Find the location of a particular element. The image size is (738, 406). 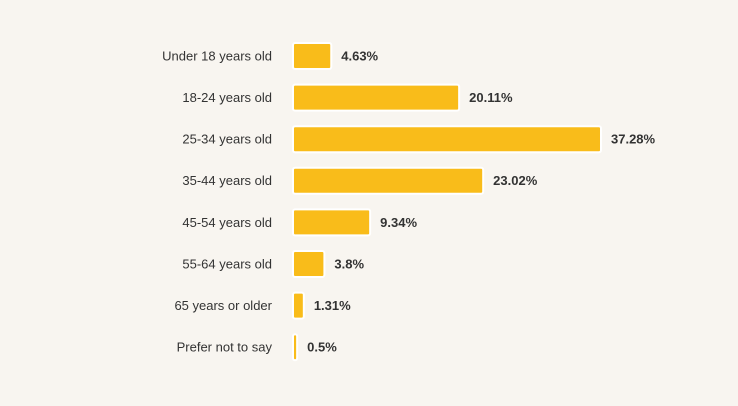

value-label: 20.11% is located at coordinates (491, 97).